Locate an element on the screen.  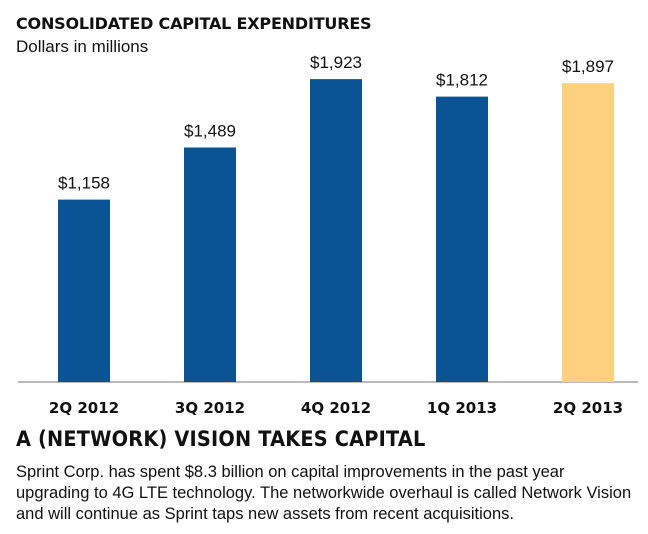
x-tick-label: 2Q 2013 is located at coordinates (588, 408).